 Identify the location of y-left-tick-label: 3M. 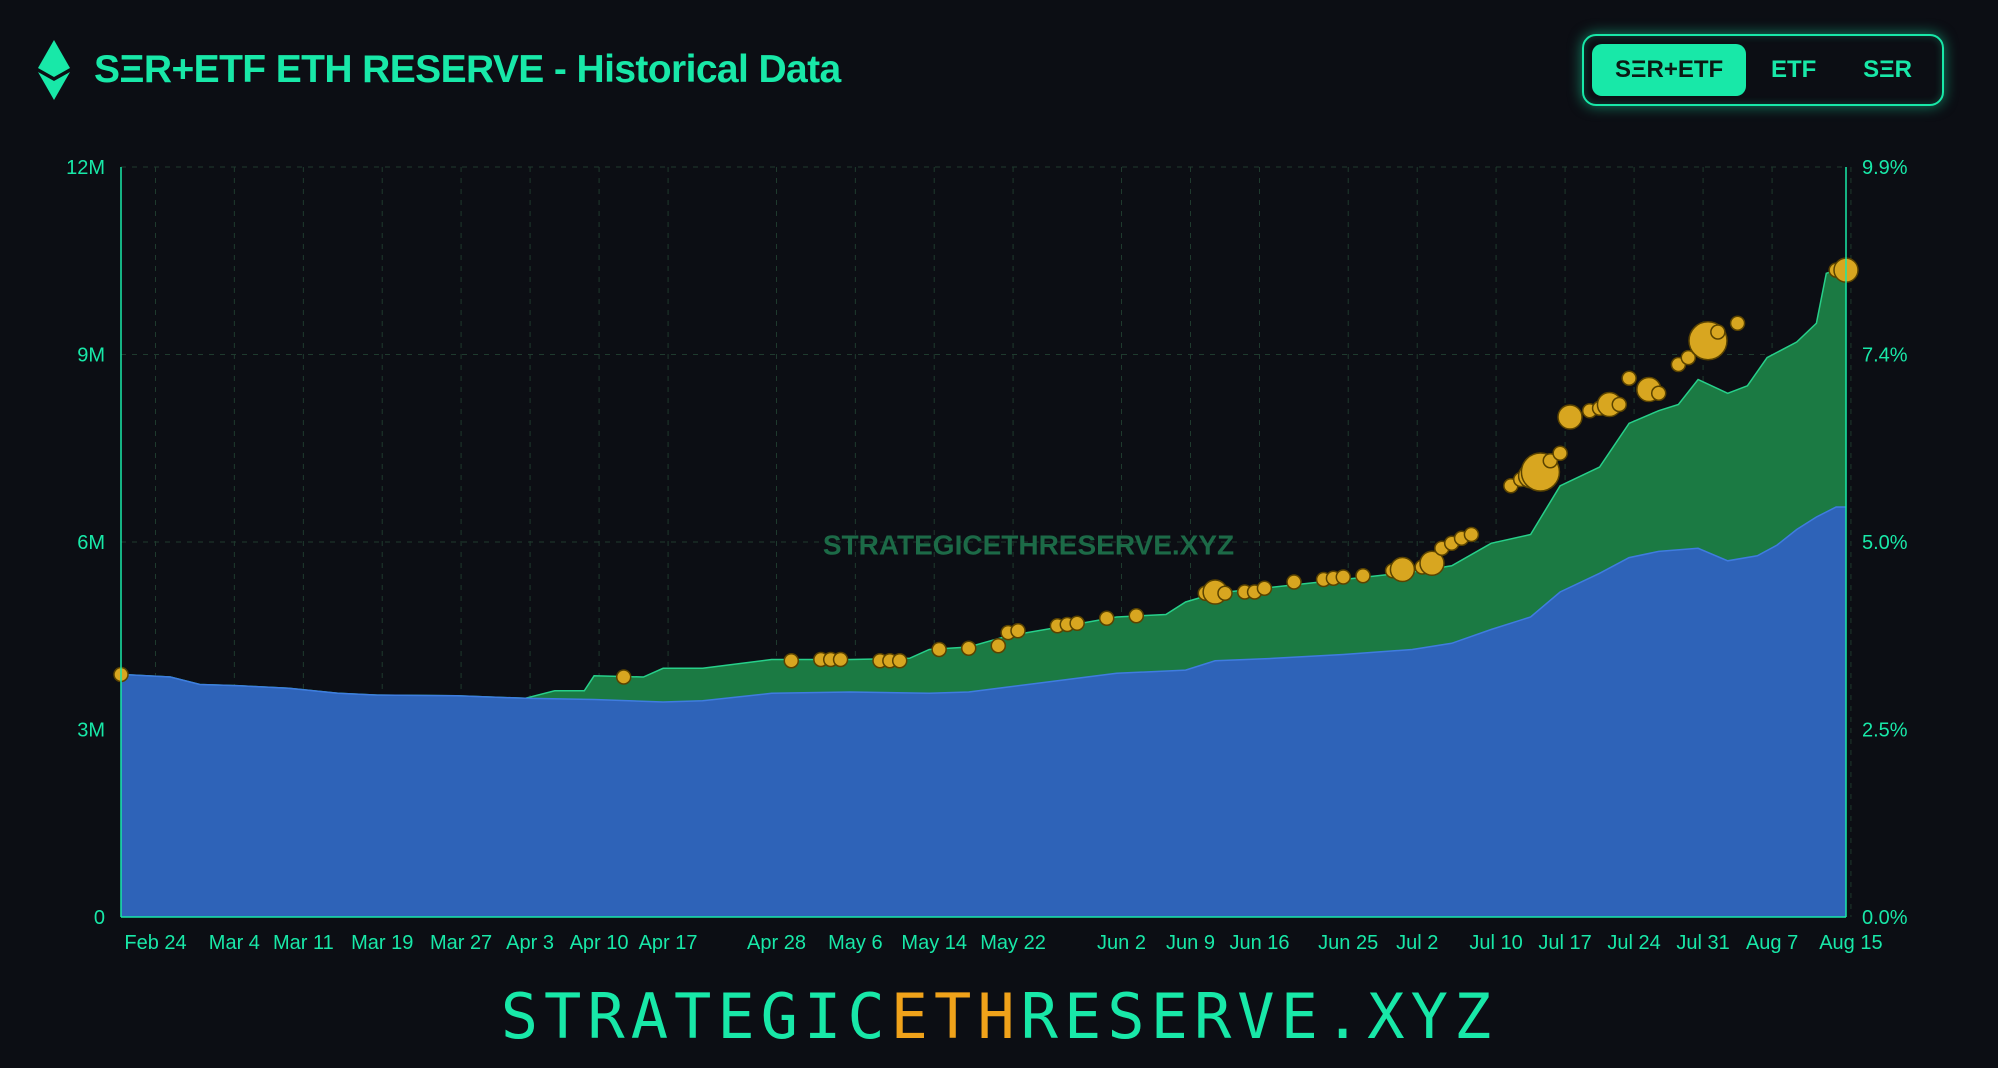
(91, 731).